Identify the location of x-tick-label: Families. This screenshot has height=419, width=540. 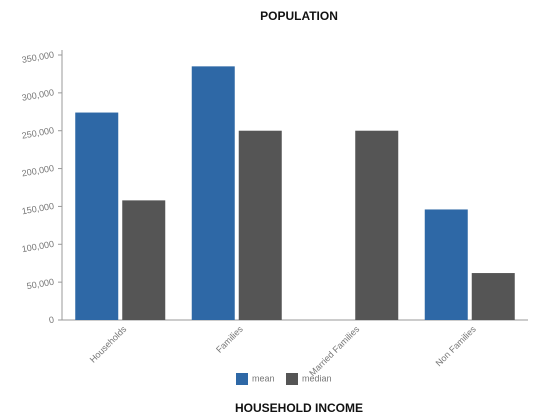
(229, 339).